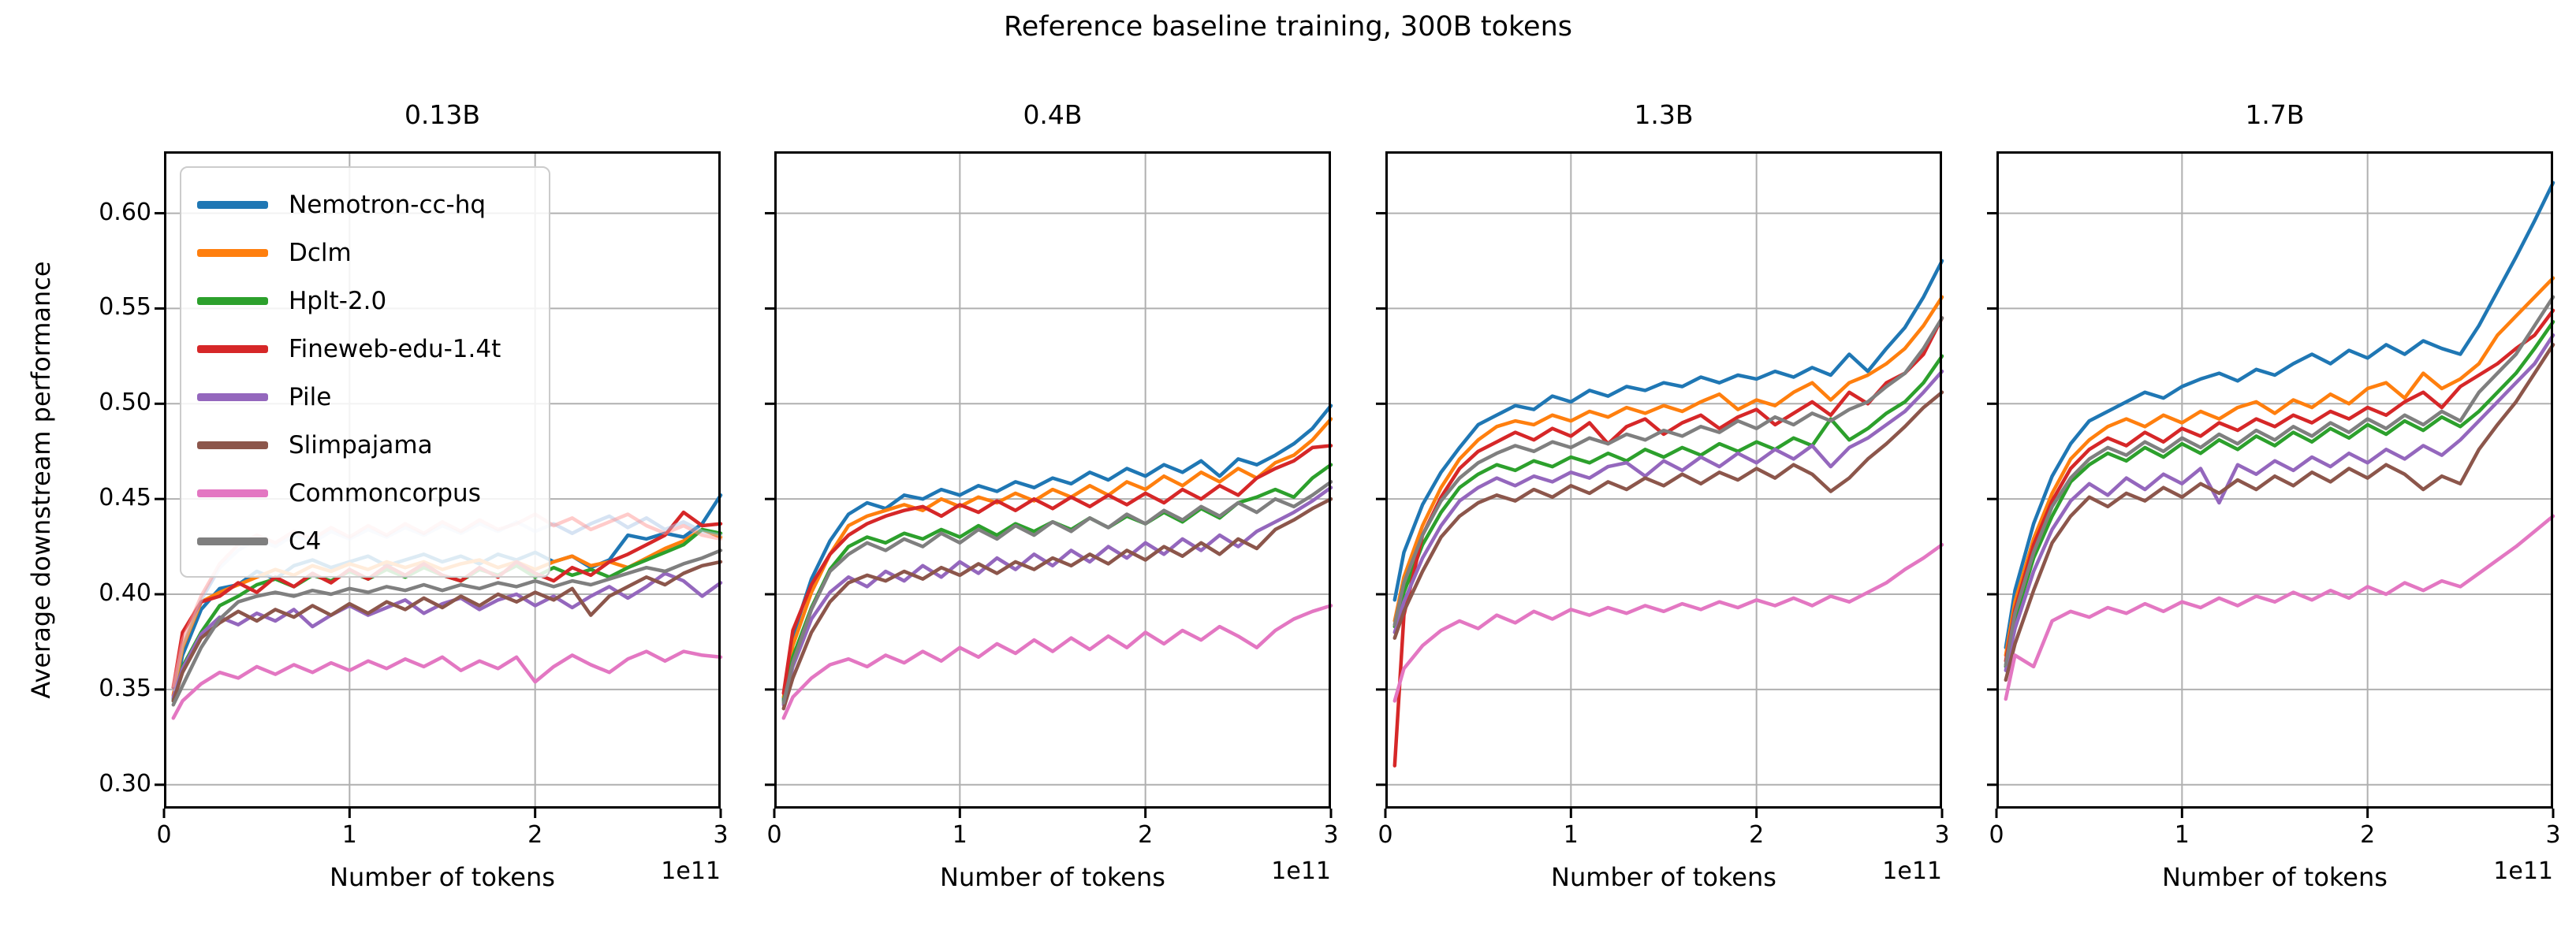  Describe the element at coordinates (395, 348) in the screenshot. I see `legend-label: Fineweb-edu-1.4t` at that location.